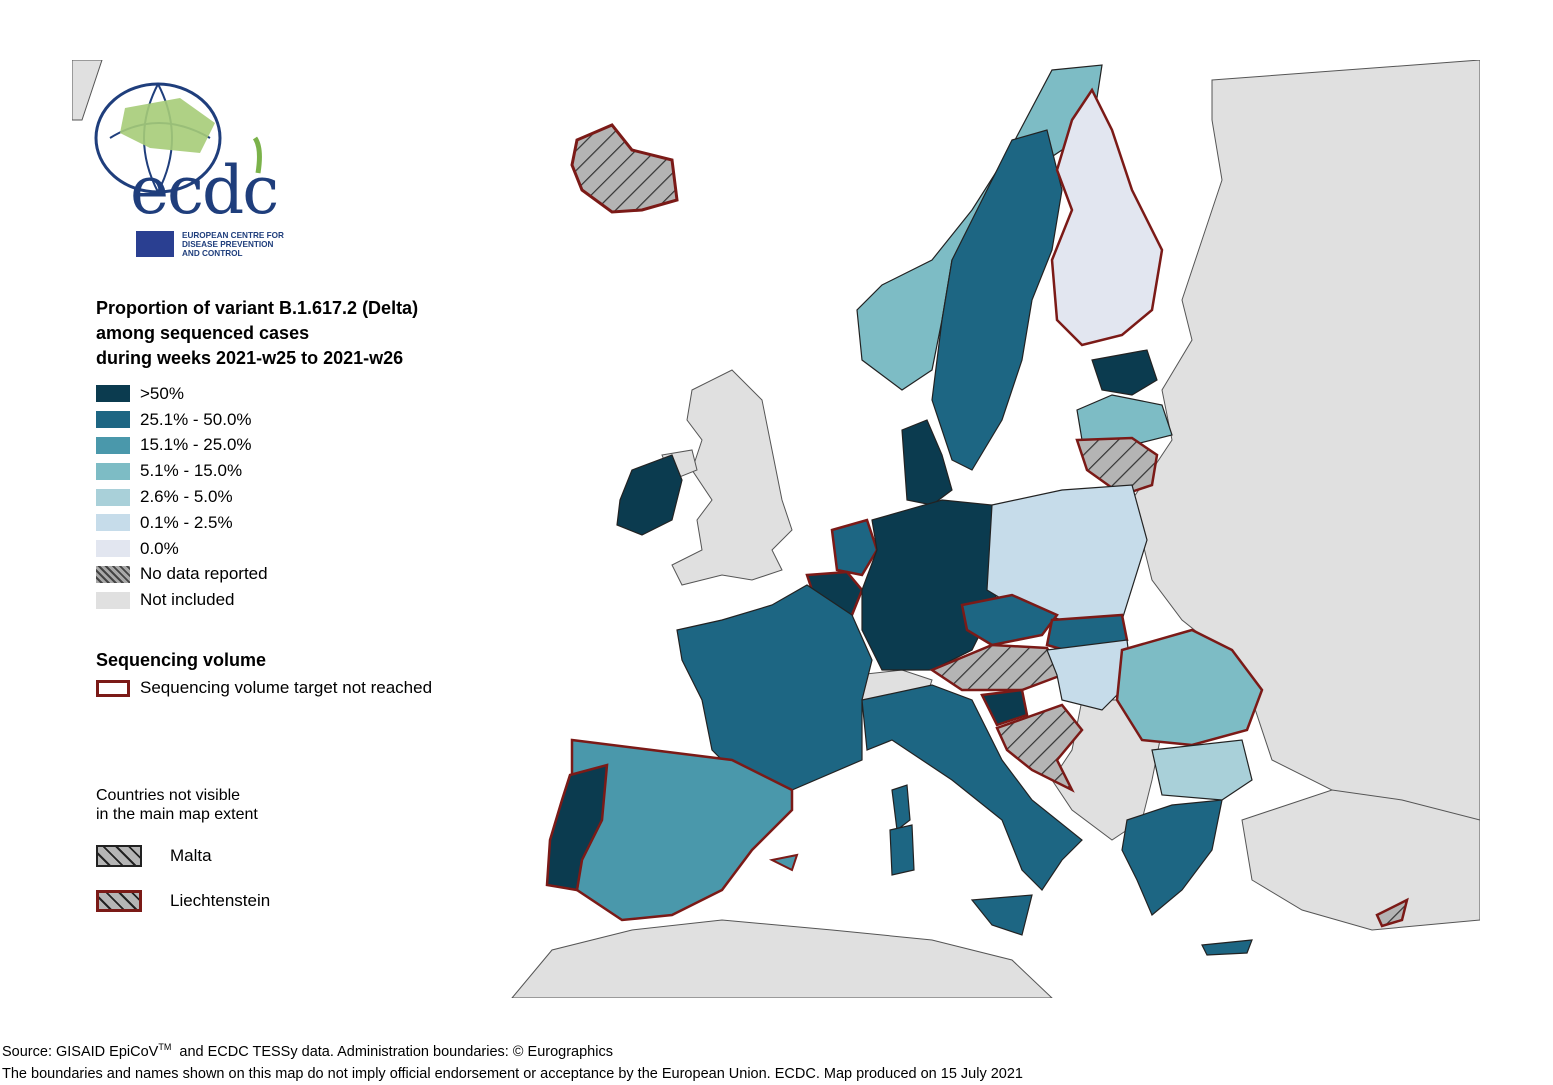  I want to click on turkey, so click(1360, 860).